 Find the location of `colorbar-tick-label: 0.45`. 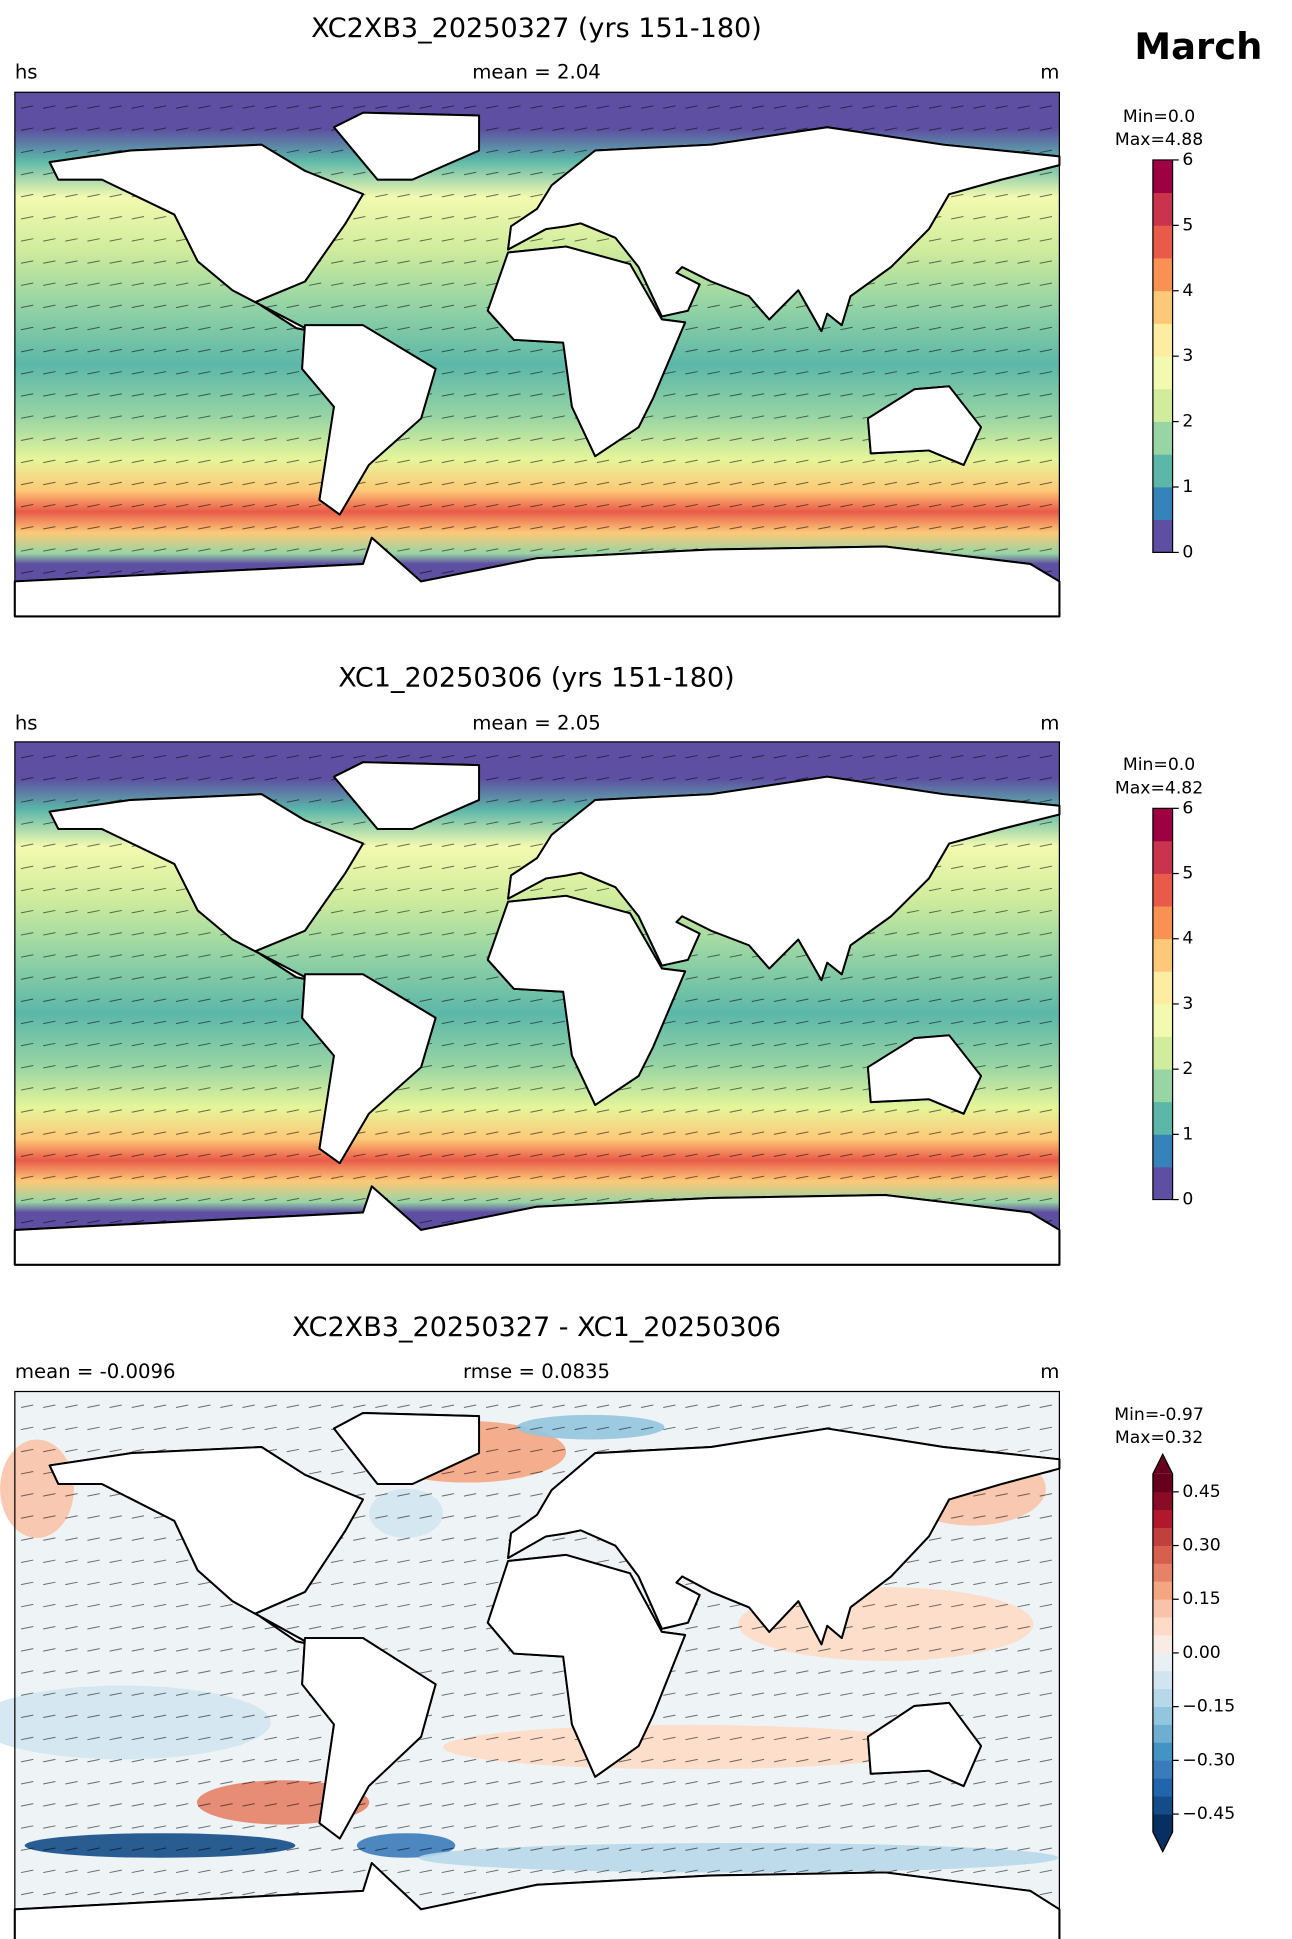

colorbar-tick-label: 0.45 is located at coordinates (1201, 1492).